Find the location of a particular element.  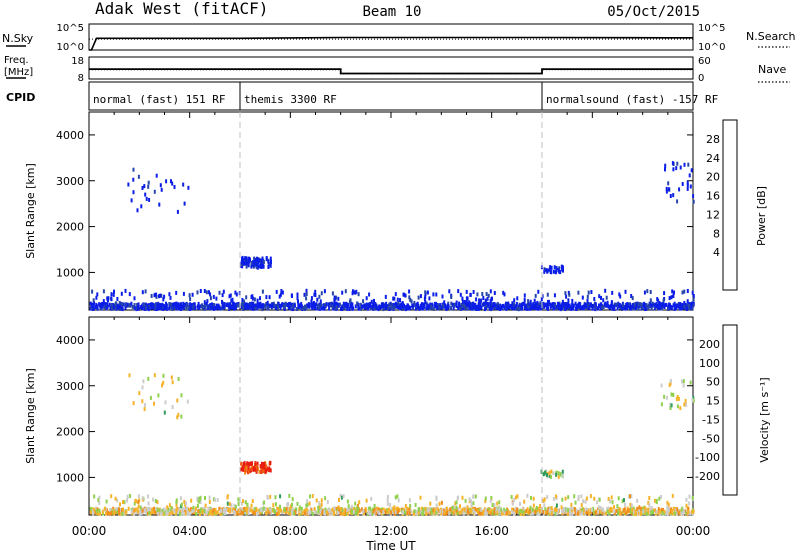

ytick-label: 2000 is located at coordinates (70, 432).